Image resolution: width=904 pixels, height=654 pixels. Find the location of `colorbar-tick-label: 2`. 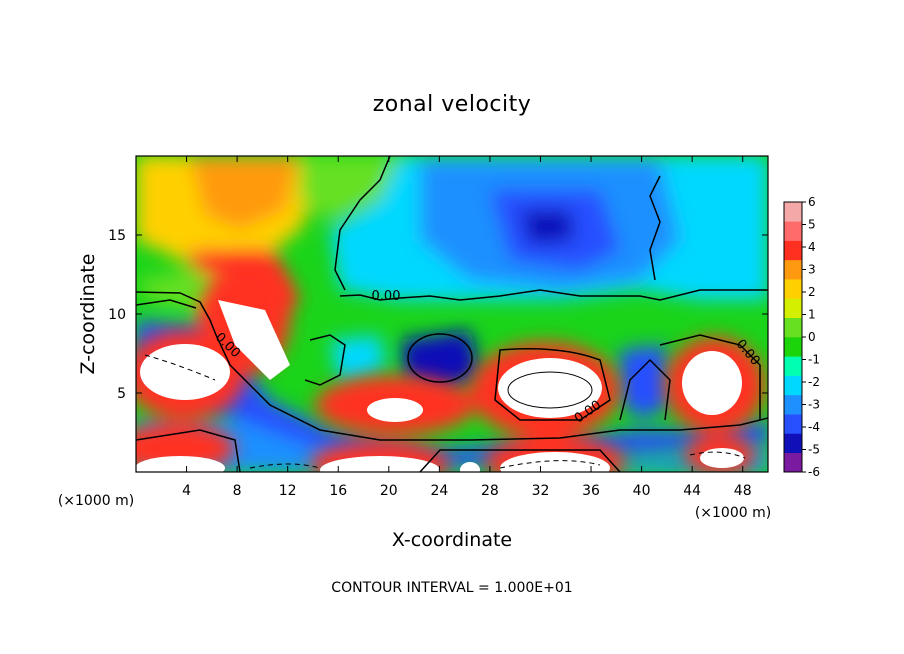

colorbar-tick-label: 2 is located at coordinates (812, 292).